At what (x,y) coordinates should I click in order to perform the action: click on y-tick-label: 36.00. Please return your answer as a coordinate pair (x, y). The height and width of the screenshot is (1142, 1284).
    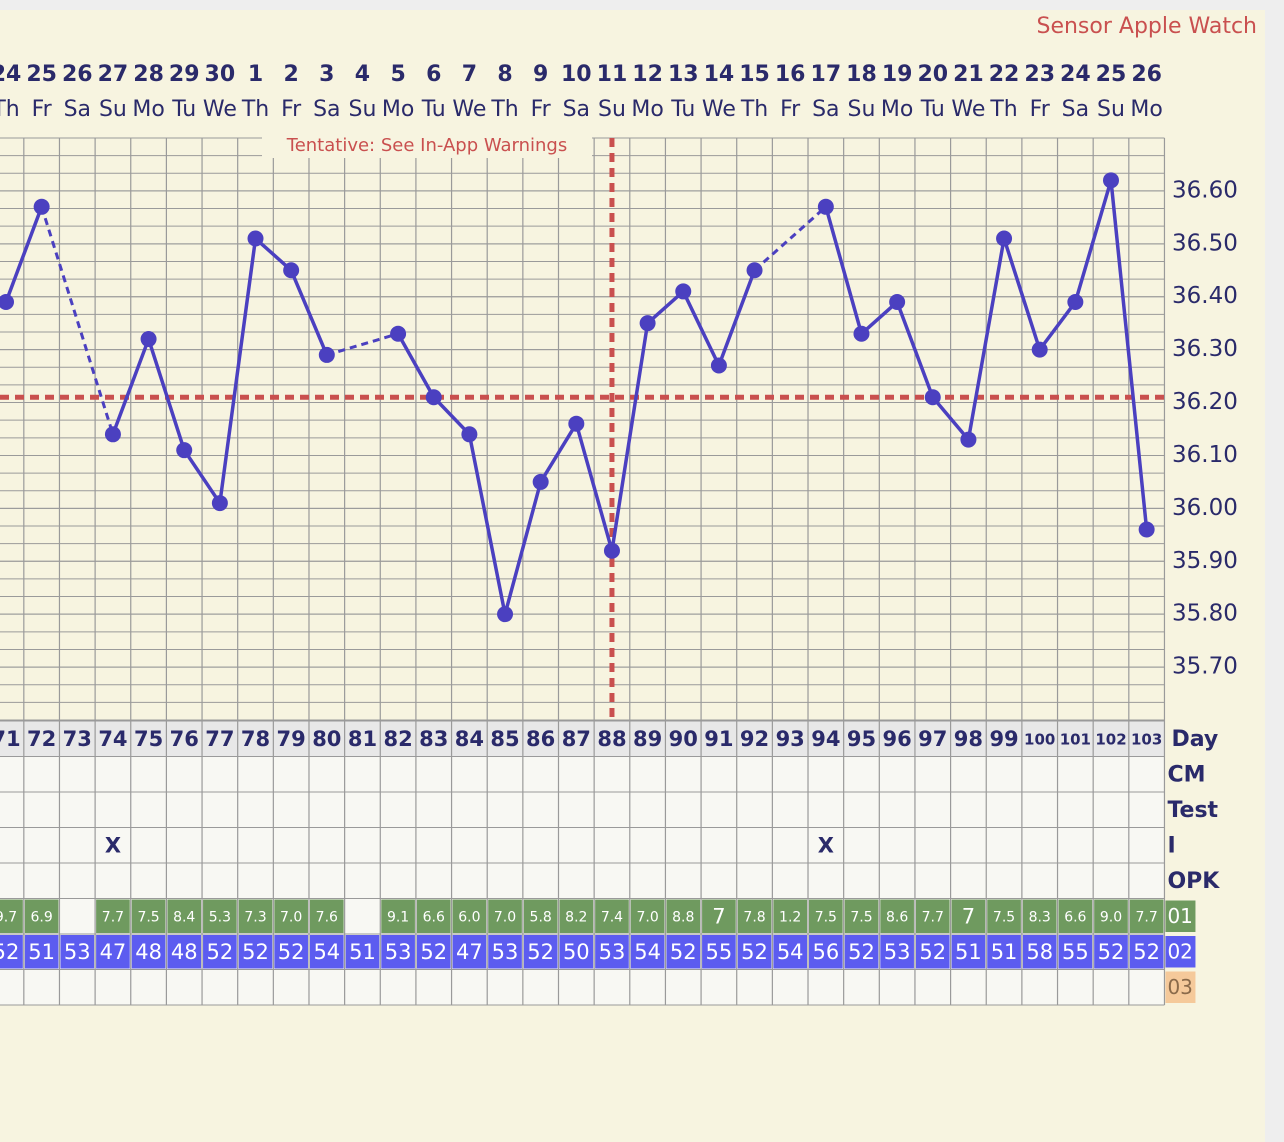
    Looking at the image, I should click on (1205, 508).